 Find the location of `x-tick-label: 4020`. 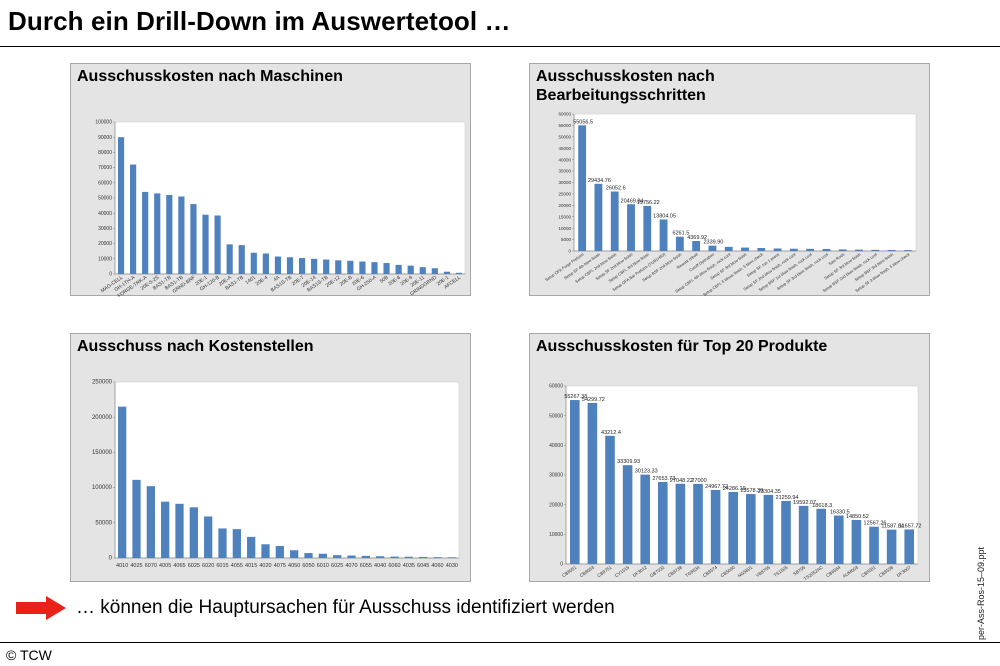

x-tick-label: 4020 is located at coordinates (265, 566).